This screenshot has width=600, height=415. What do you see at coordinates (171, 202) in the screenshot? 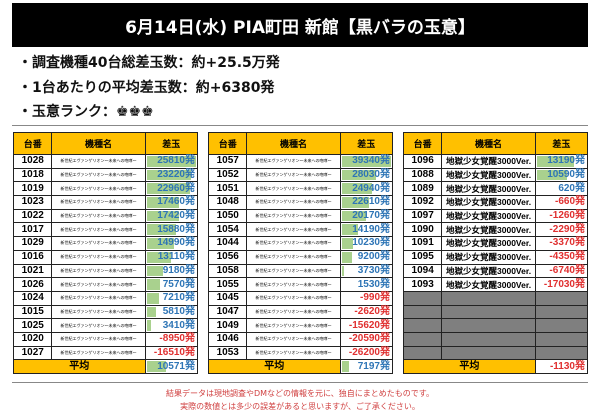
I see `diff-cell: 17460発` at bounding box center [171, 202].